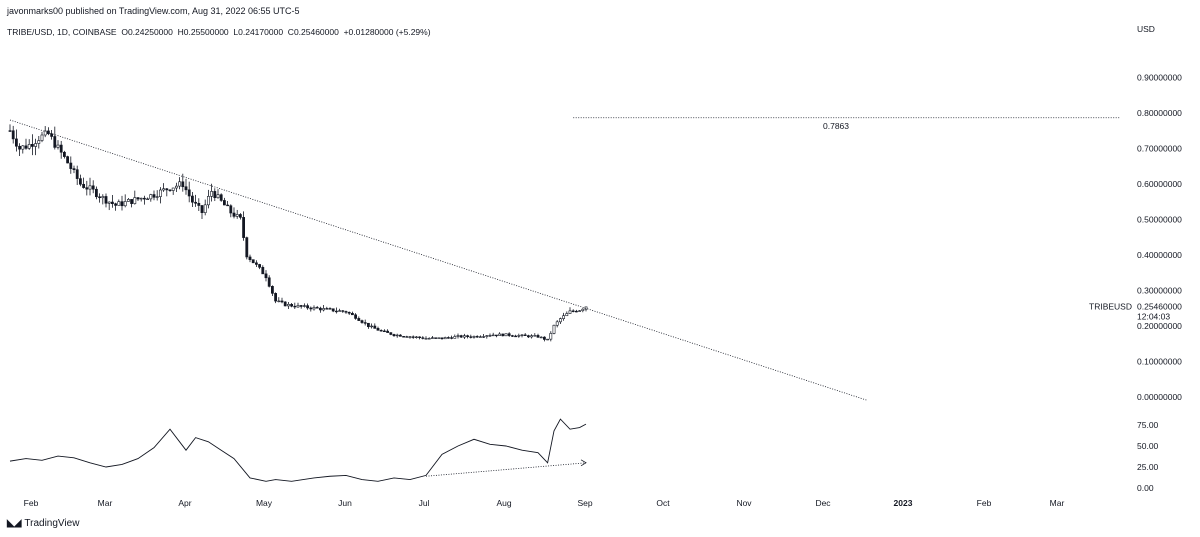 This screenshot has height=537, width=1200. What do you see at coordinates (1110, 307) in the screenshot?
I see `last-price-symbol: TRIBEUSD` at bounding box center [1110, 307].